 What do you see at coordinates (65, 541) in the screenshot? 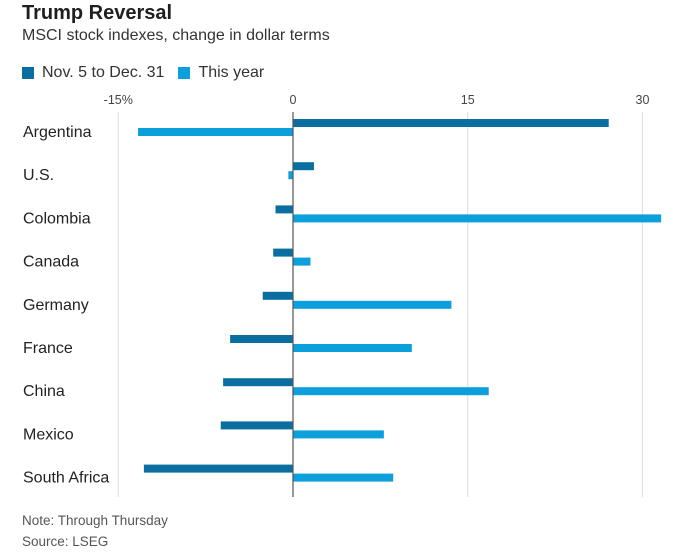
I see `chart-source: Source: LSEG` at bounding box center [65, 541].